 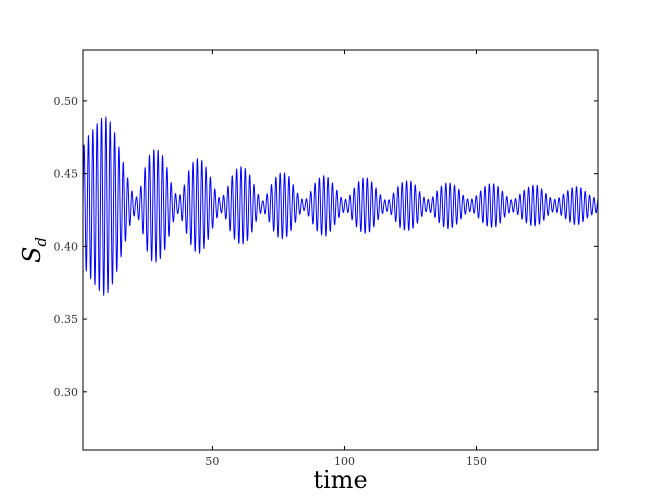 I want to click on y-axis-label: Sd, so click(x=34, y=250).